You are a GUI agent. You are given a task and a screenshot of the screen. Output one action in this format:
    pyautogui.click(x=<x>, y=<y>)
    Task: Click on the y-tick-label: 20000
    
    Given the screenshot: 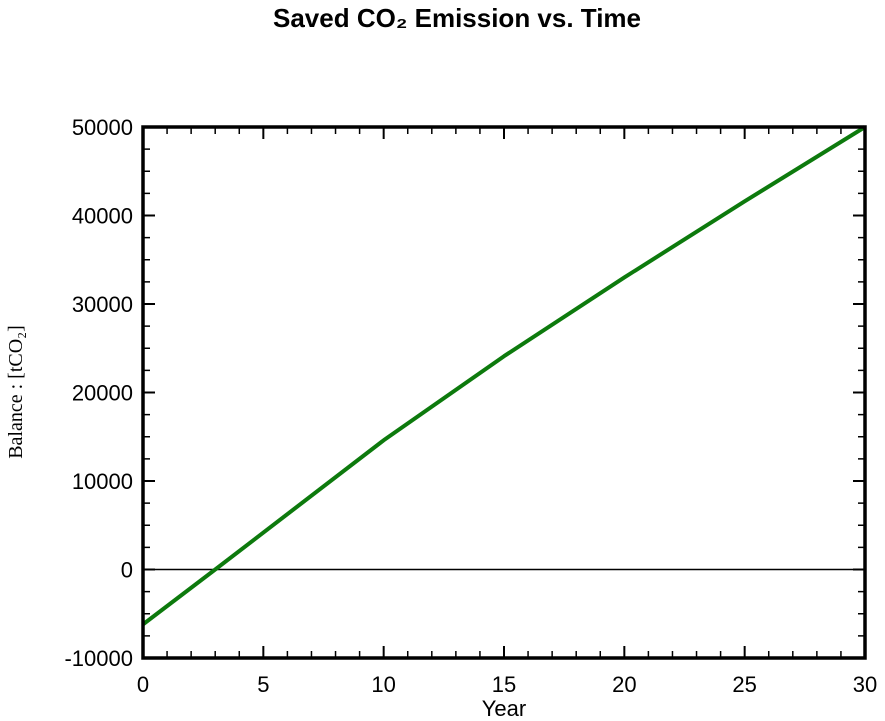 What is the action you would take?
    pyautogui.click(x=102, y=393)
    